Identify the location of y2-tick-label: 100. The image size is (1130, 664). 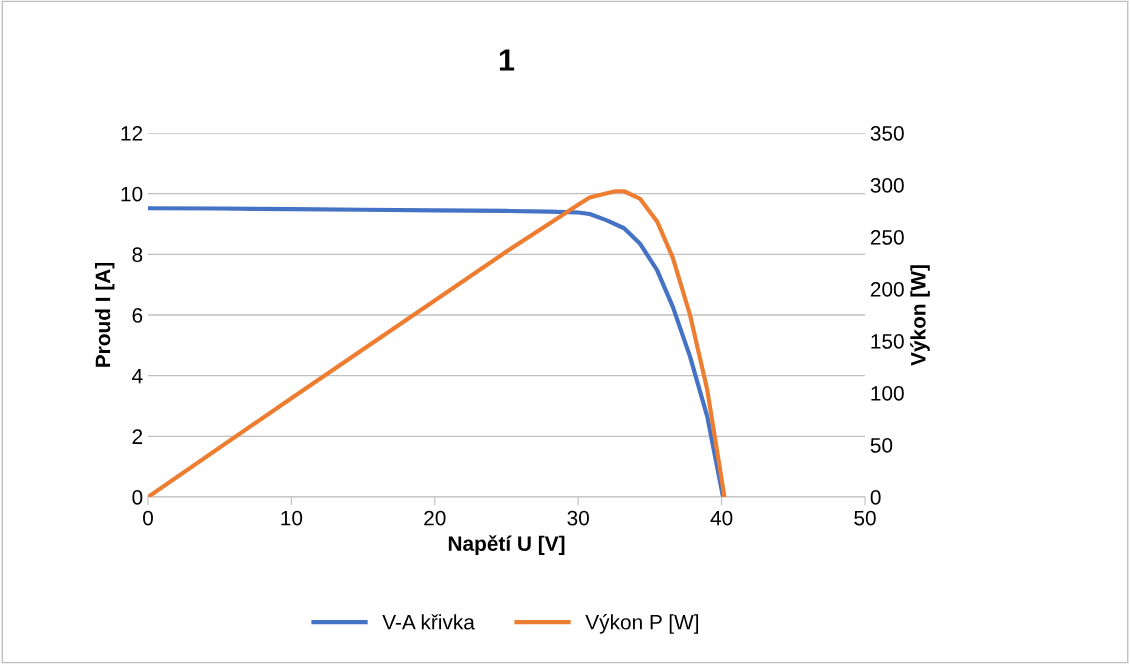
(887, 393).